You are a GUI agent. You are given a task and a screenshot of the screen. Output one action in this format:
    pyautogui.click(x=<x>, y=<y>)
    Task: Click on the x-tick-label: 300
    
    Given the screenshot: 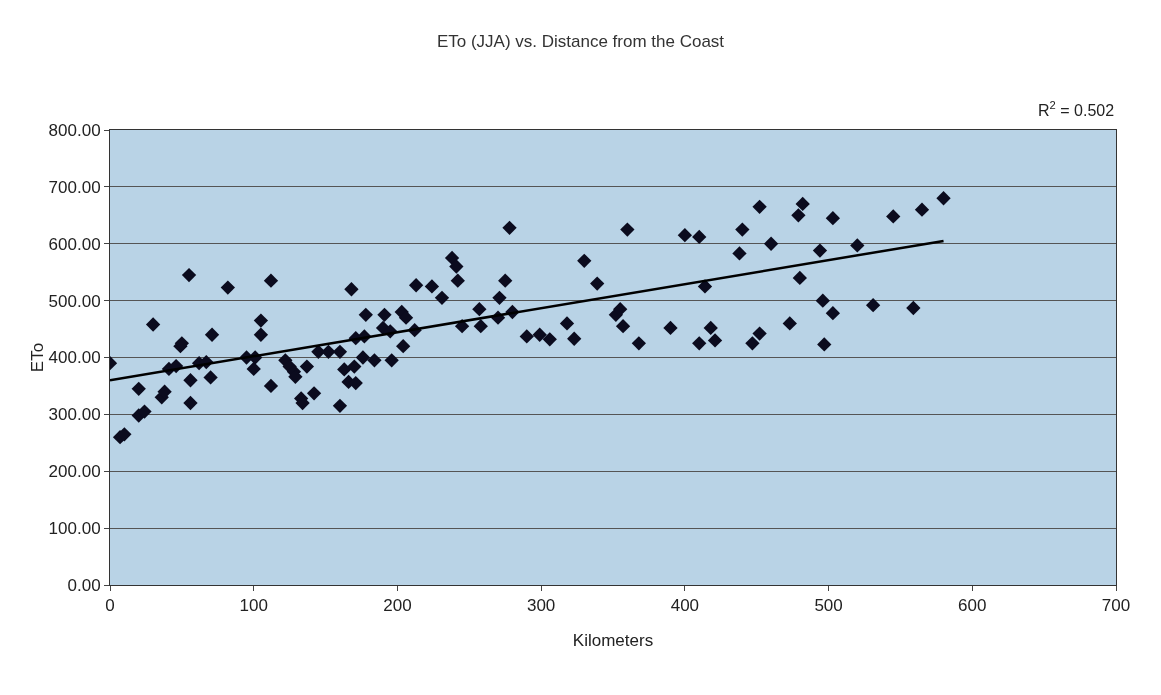 What is the action you would take?
    pyautogui.click(x=541, y=606)
    